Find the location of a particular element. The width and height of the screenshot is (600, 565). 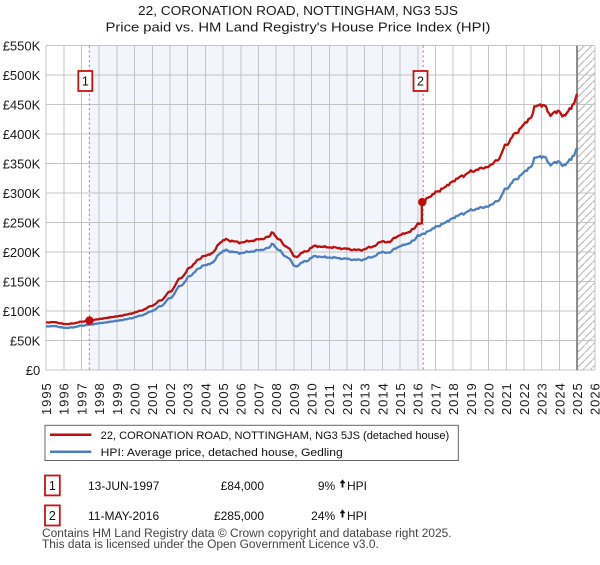

svg-text: £550K is located at coordinates (22, 46).